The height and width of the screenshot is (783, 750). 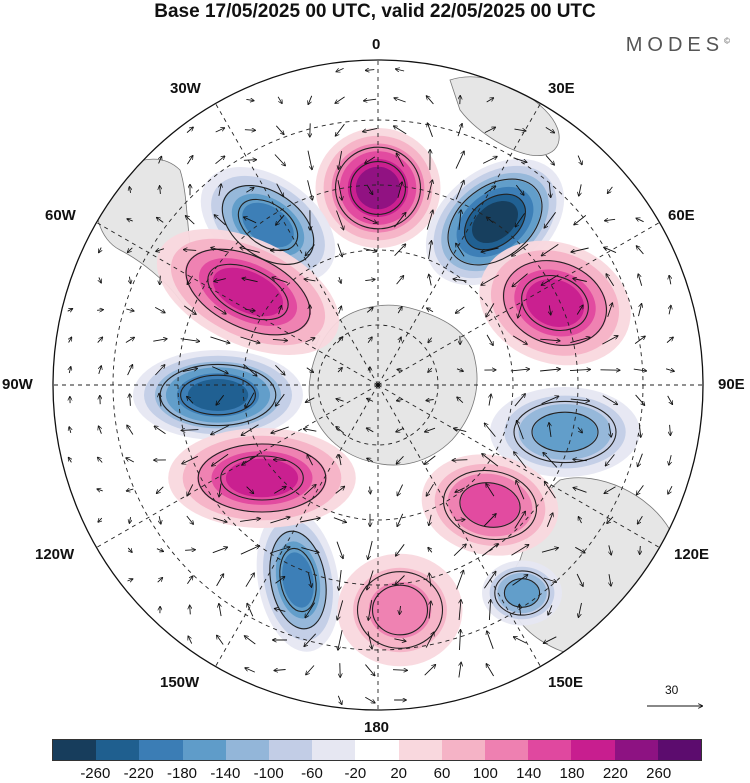 I want to click on colorbar-tick-label: 20, so click(x=398, y=773).